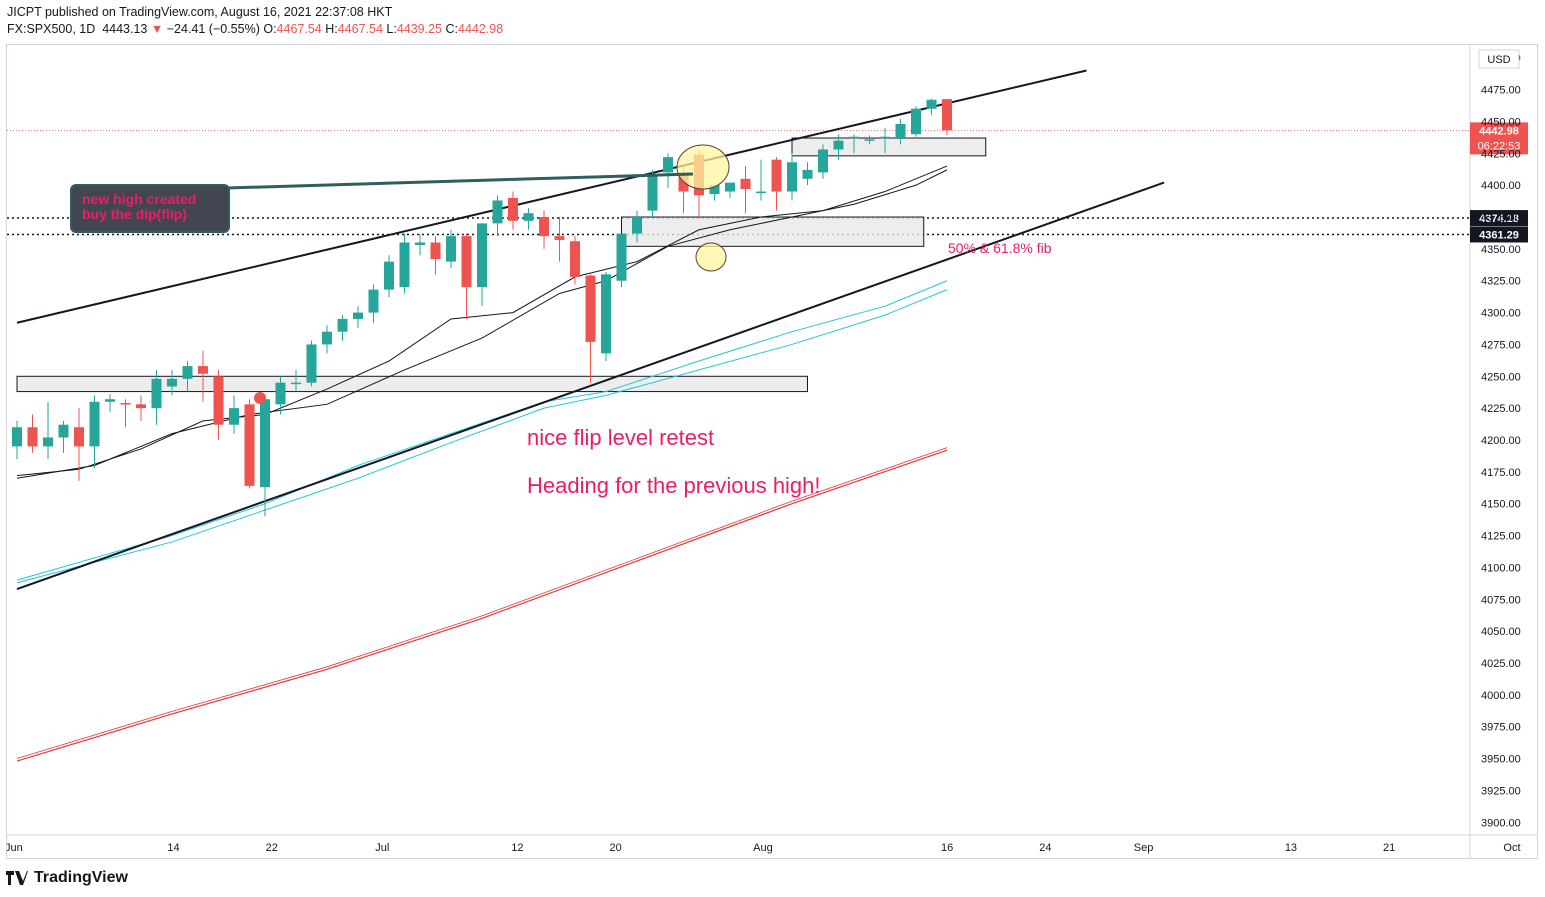  What do you see at coordinates (150, 208) in the screenshot?
I see `callout-box` at bounding box center [150, 208].